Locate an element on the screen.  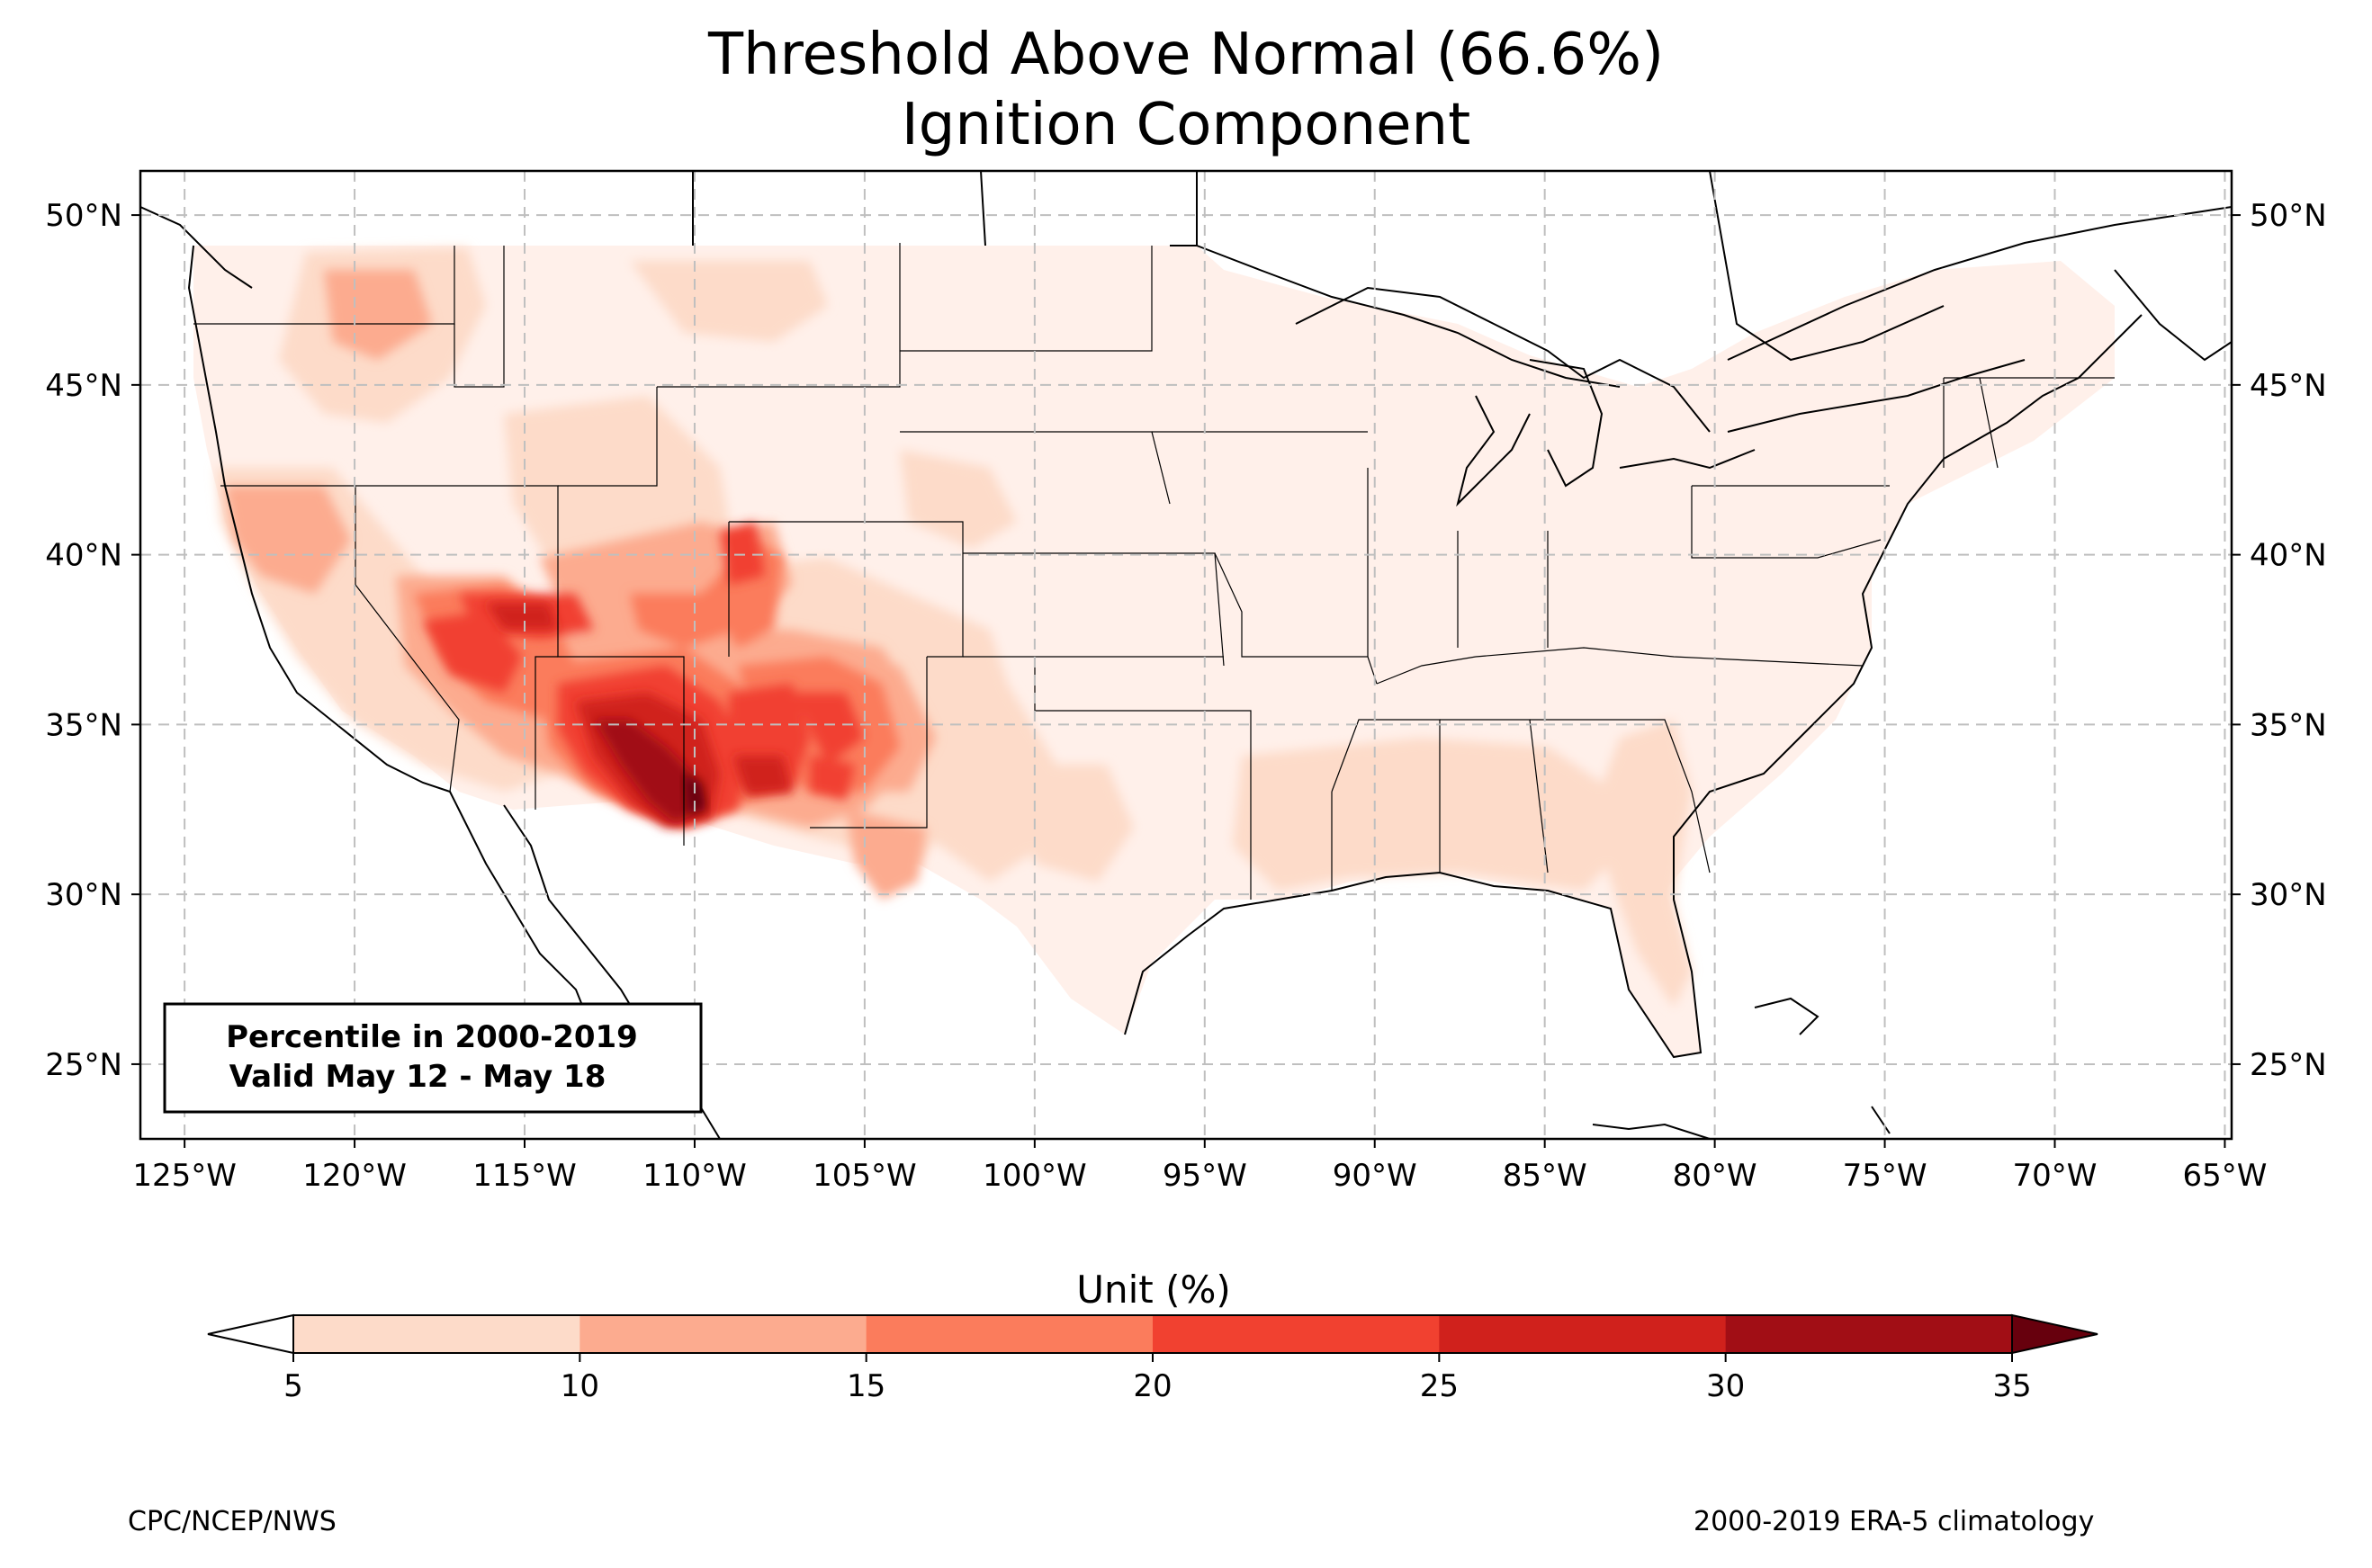
info-box-line-1: Percentile in 2000-2019 is located at coordinates (432, 1037).